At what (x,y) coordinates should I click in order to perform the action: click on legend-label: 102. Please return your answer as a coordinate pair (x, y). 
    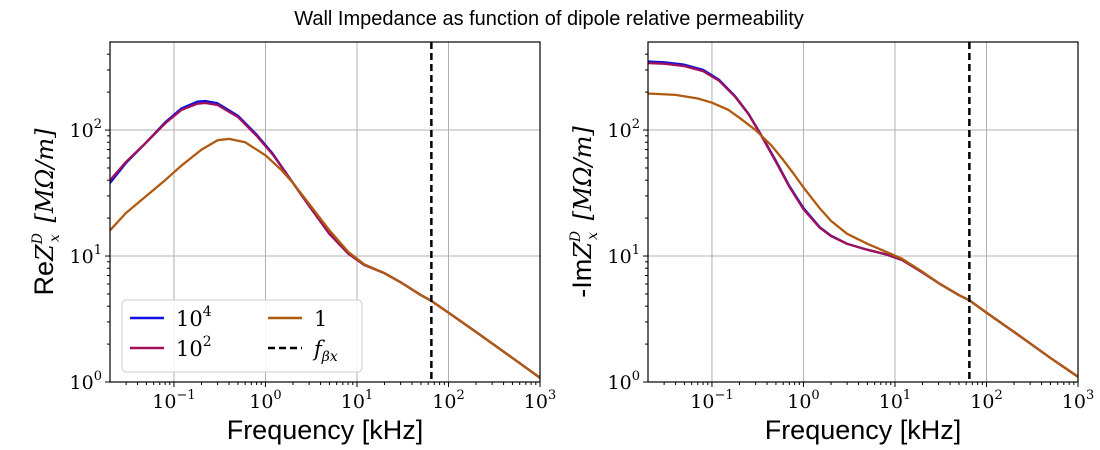
    Looking at the image, I should click on (194, 347).